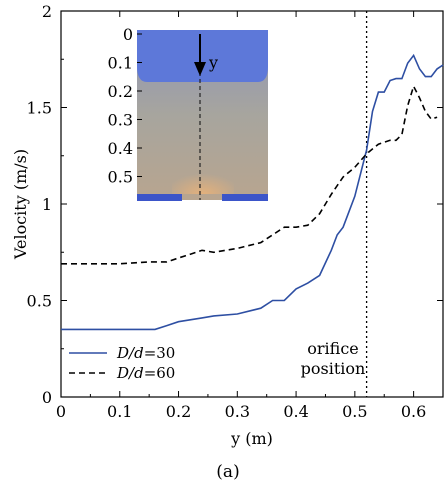  I want to click on y-tick-label-3: 1.5, so click(39, 108).